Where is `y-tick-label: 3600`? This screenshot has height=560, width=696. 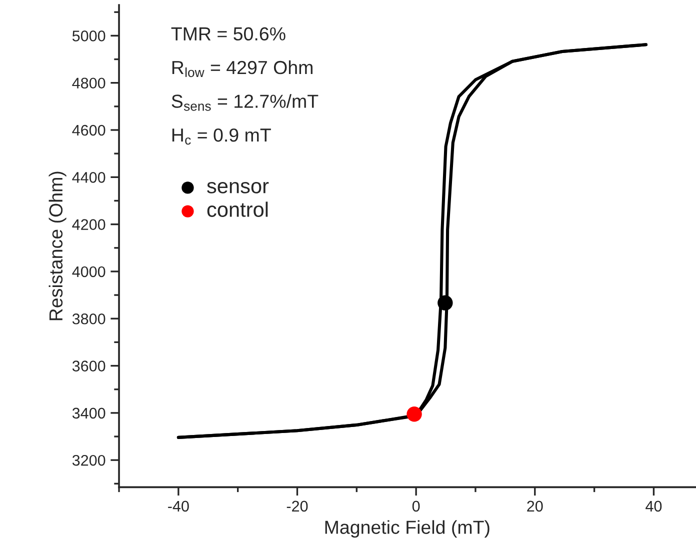
y-tick-label: 3600 is located at coordinates (89, 366).